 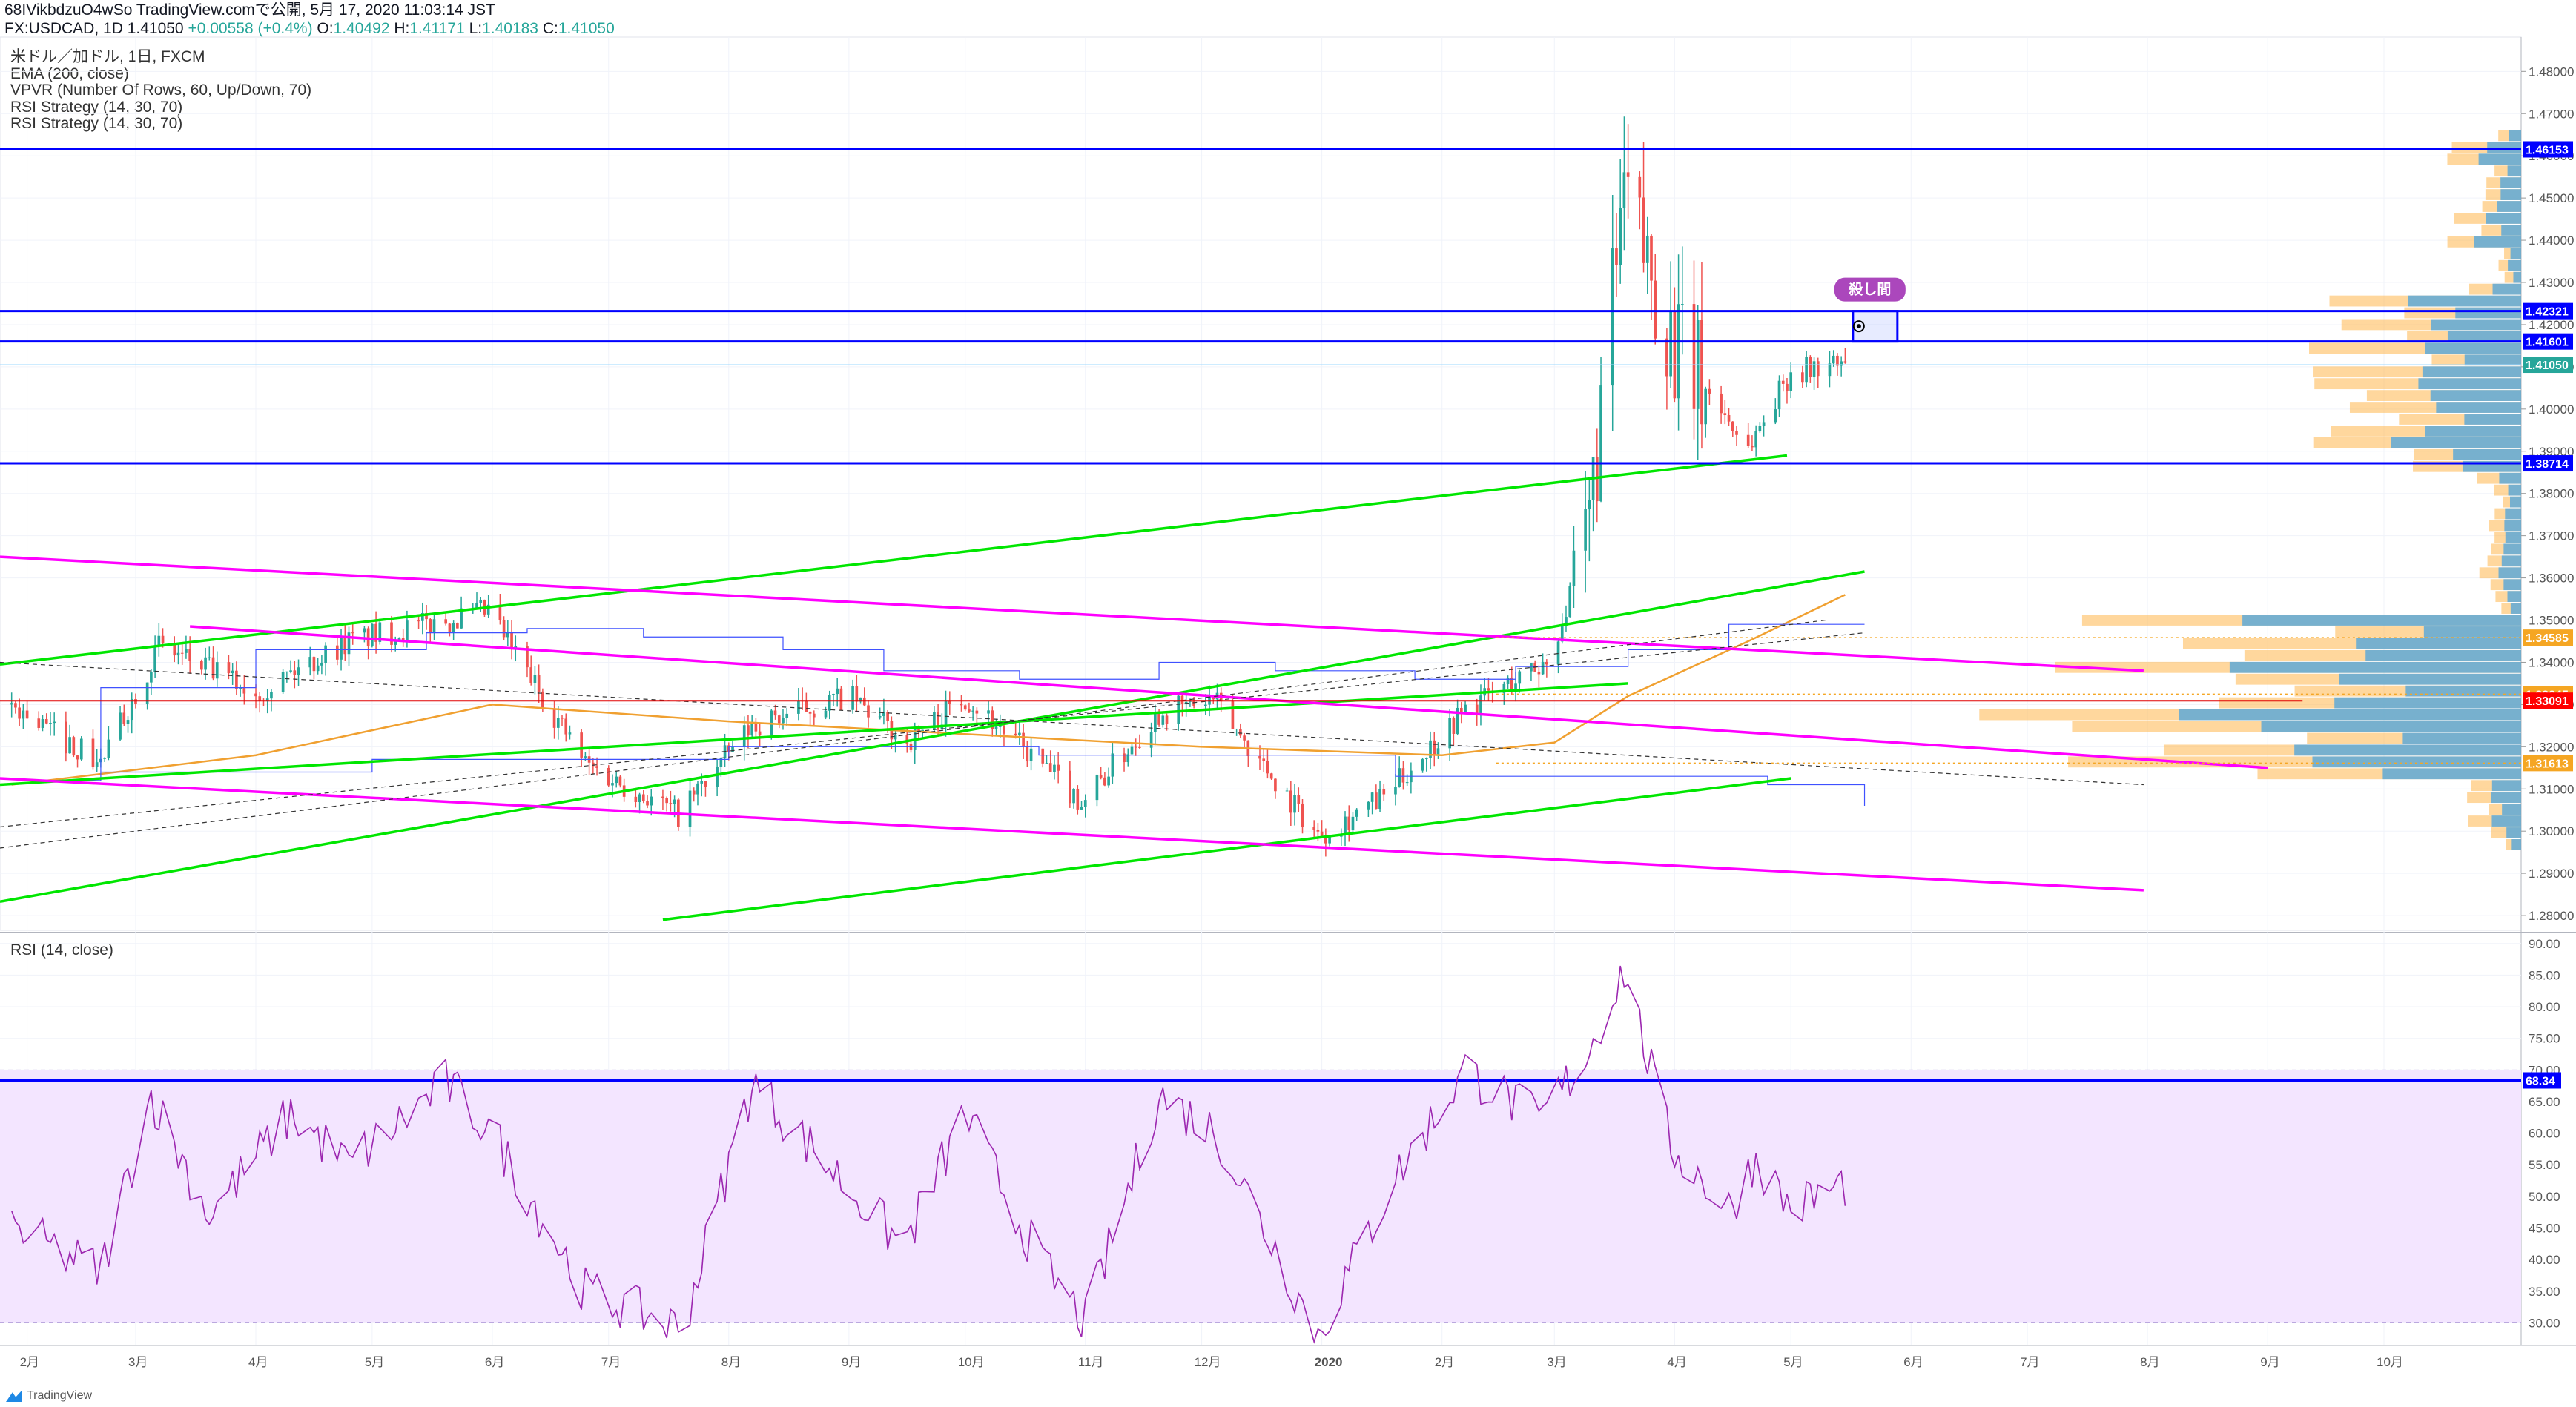 What do you see at coordinates (2551, 241) in the screenshot?
I see `price-tick-label: 1.44000` at bounding box center [2551, 241].